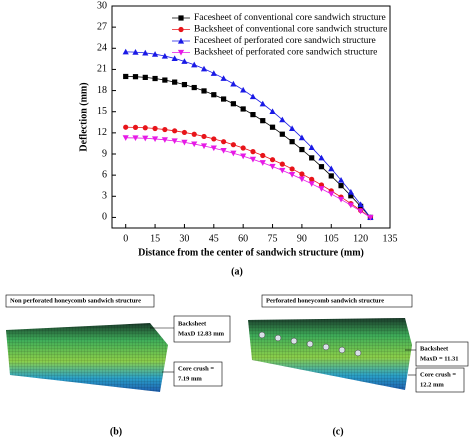 This screenshot has width=474, height=440. What do you see at coordinates (104, 196) in the screenshot?
I see `y-tick-label: 3` at bounding box center [104, 196].